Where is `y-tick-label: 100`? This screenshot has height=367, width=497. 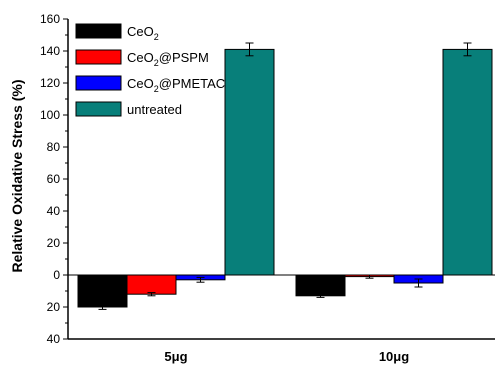 y-tick-label: 100 is located at coordinates (50, 115).